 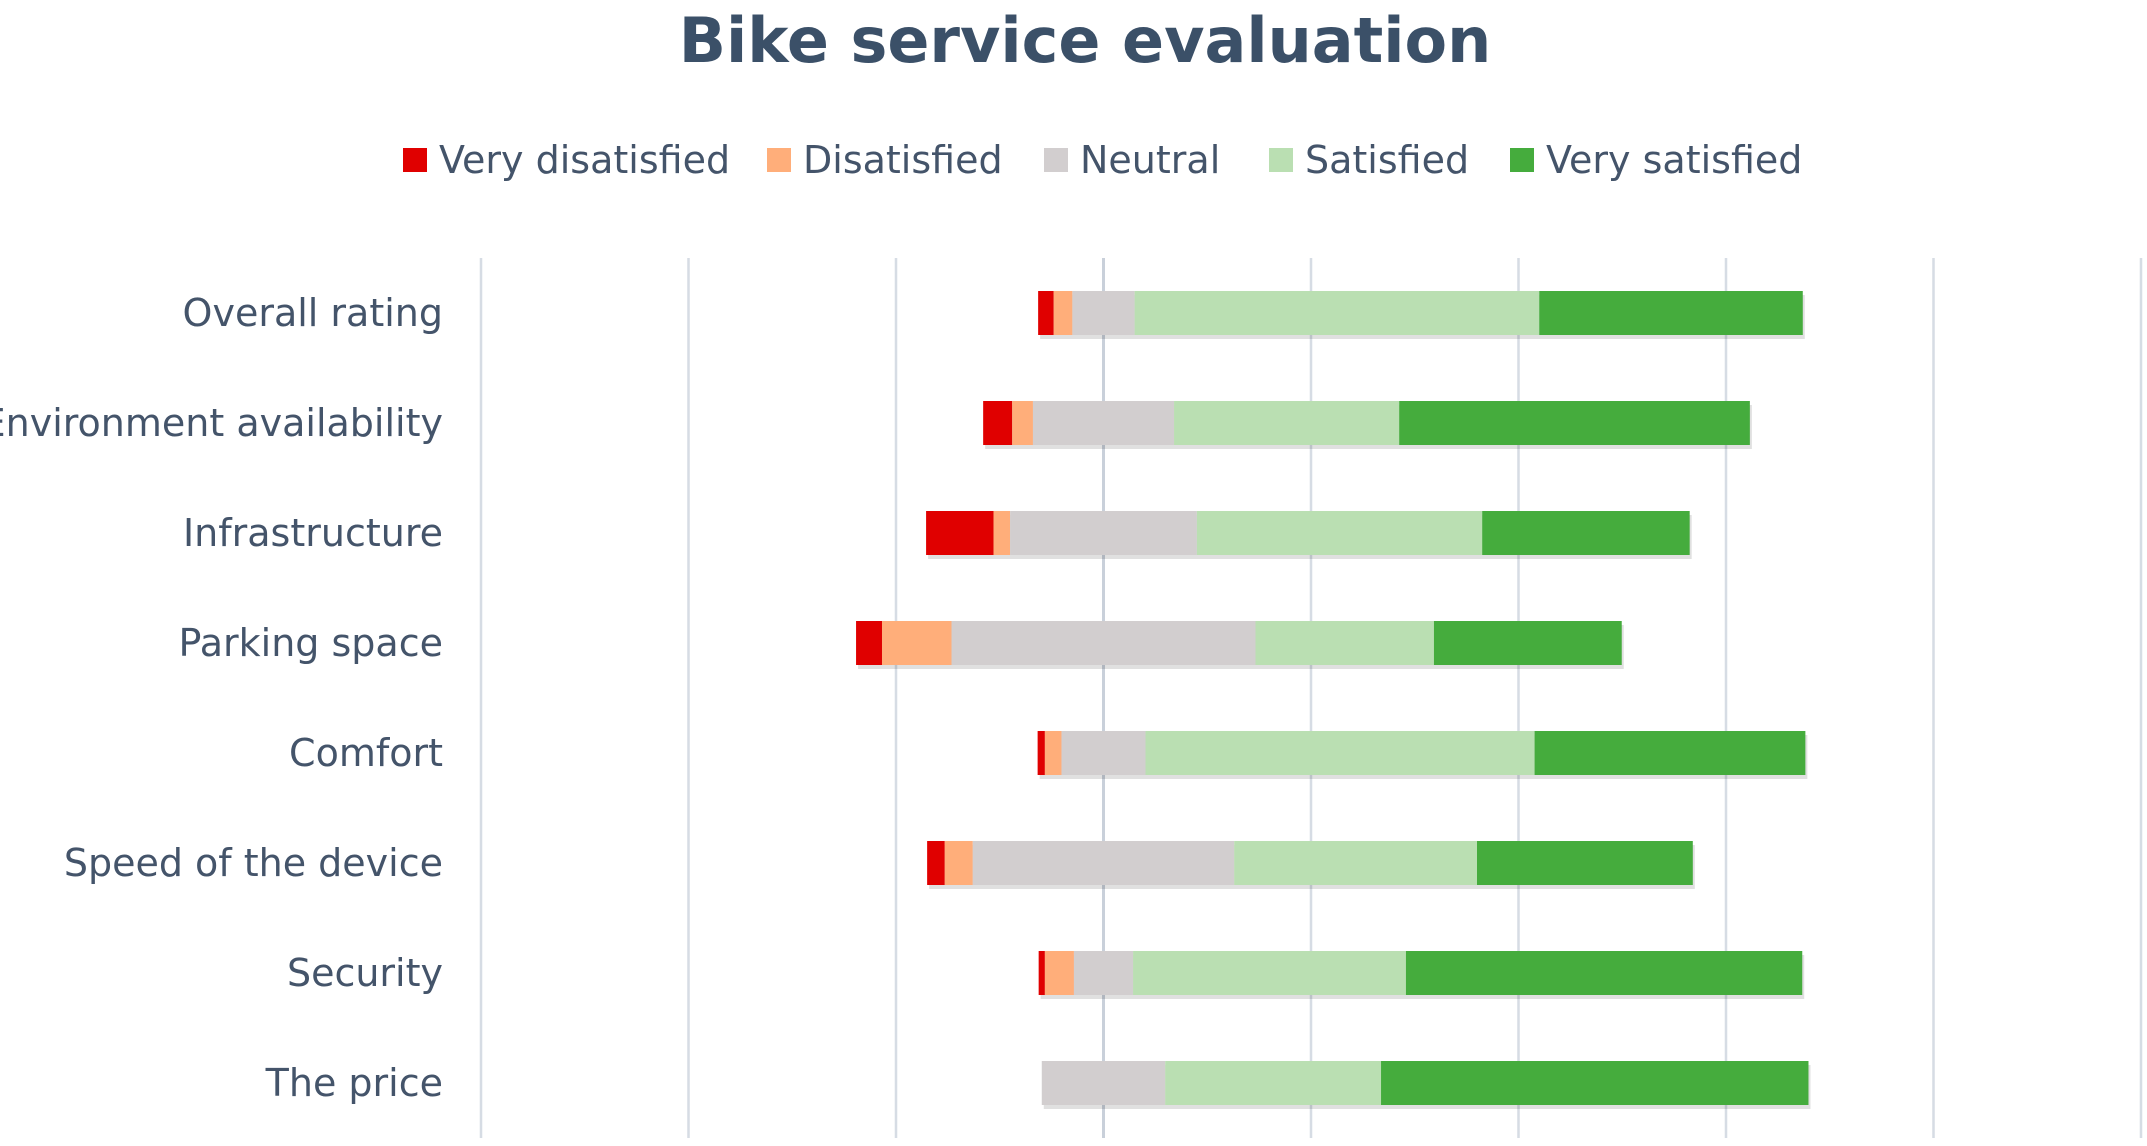 I want to click on legend-item-satisfied: Satisfied, so click(x=1369, y=160).